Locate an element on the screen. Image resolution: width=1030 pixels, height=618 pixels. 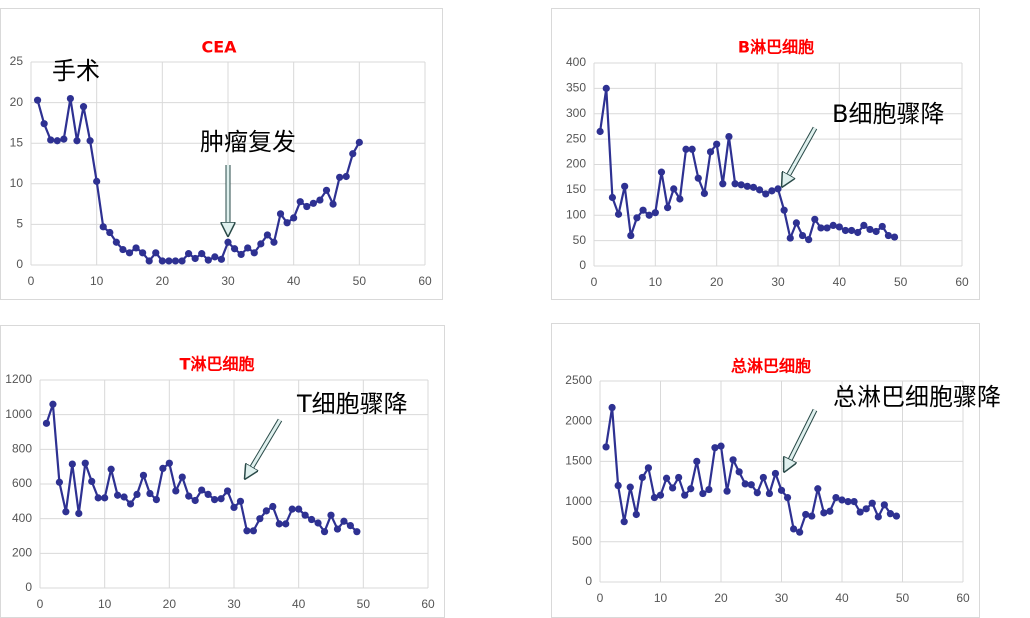
x-tick-label: 40 is located at coordinates (840, 282).